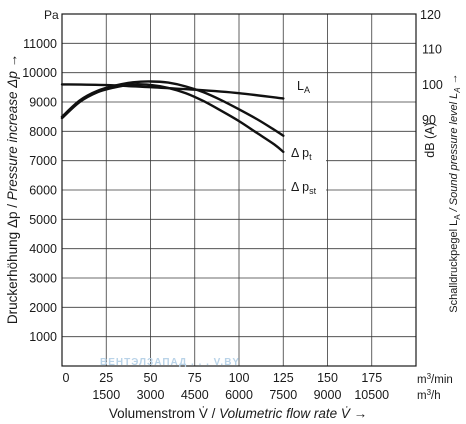 The height and width of the screenshot is (424, 466). I want to click on x-unit-secondary: m3/h, so click(429, 395).